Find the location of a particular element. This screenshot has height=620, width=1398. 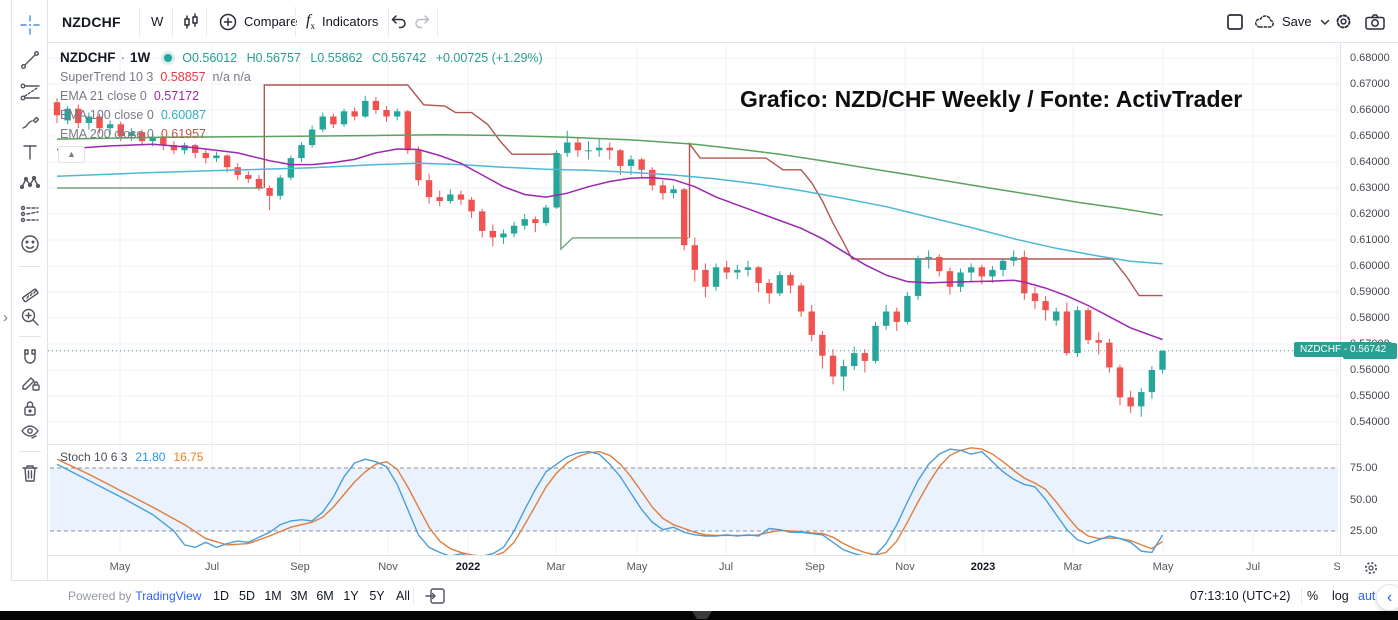

range-button-5y: 5Y is located at coordinates (377, 596).